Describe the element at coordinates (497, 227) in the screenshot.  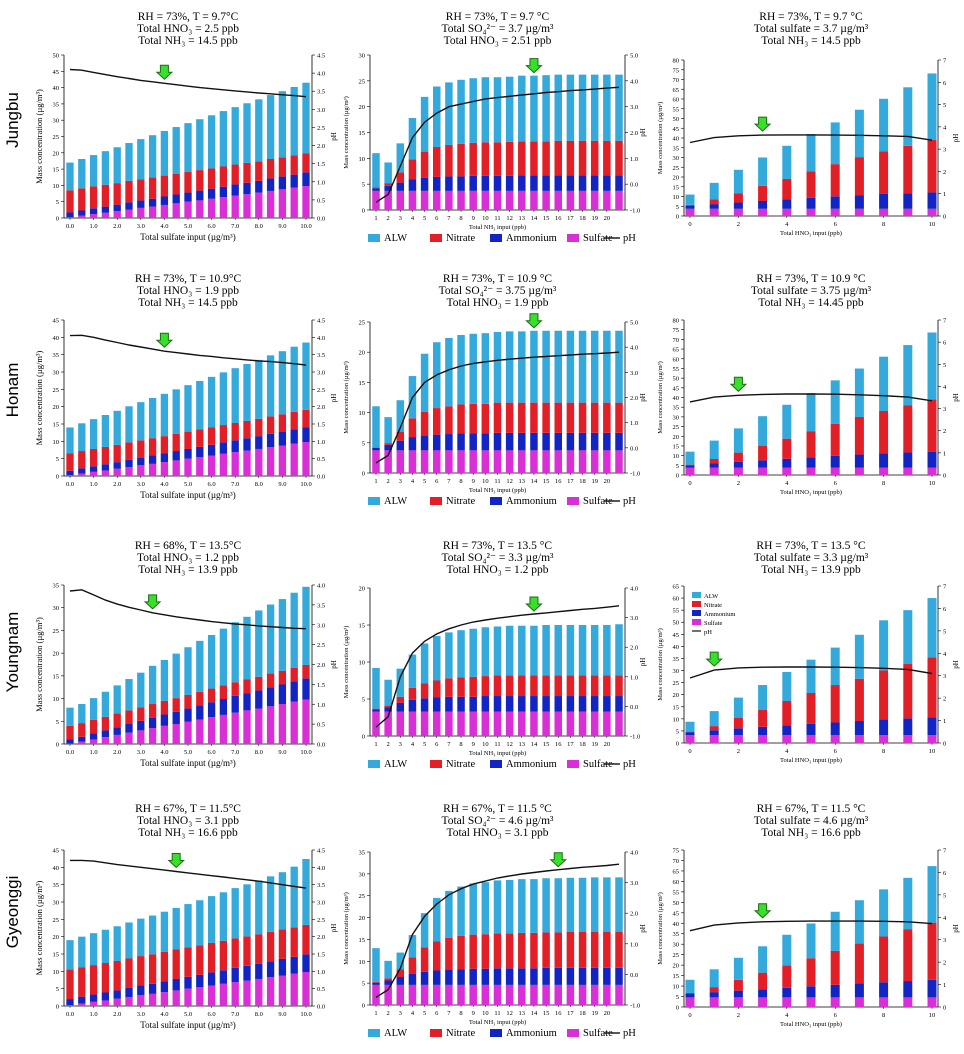
I see `x-axis-label: Total NH₃ input (ppb)` at that location.